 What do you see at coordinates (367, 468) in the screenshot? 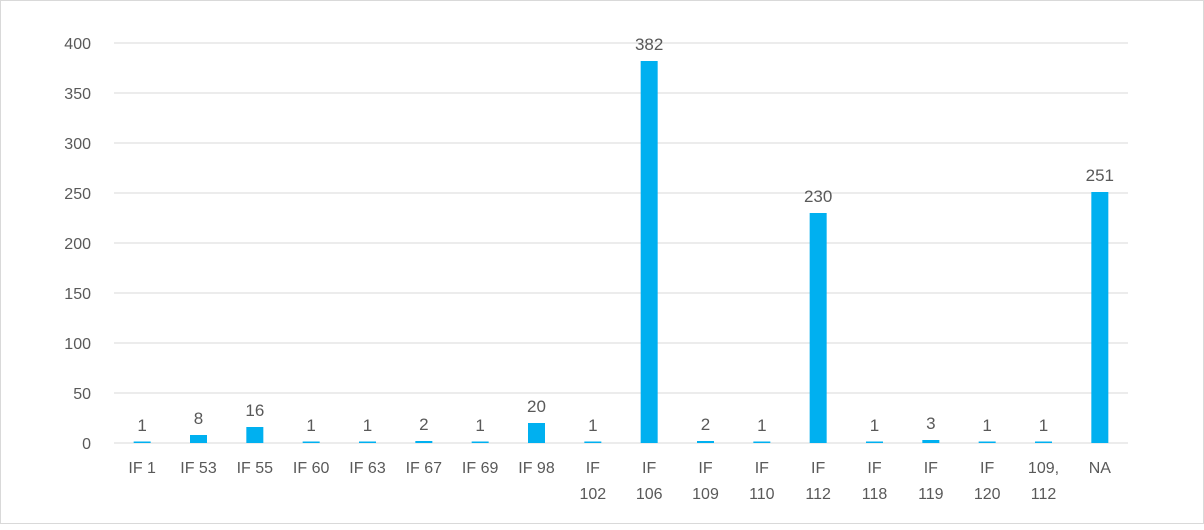
I see `x-tick-label: IF 63` at bounding box center [367, 468].